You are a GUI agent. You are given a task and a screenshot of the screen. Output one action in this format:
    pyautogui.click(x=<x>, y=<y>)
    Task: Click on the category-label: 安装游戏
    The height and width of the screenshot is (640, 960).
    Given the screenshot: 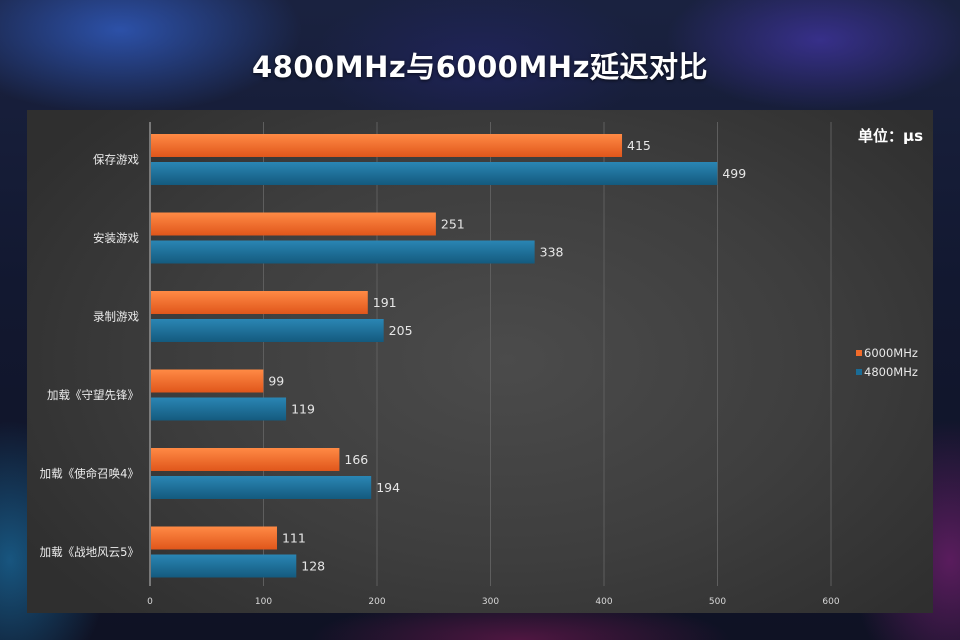 What is the action you would take?
    pyautogui.click(x=116, y=238)
    